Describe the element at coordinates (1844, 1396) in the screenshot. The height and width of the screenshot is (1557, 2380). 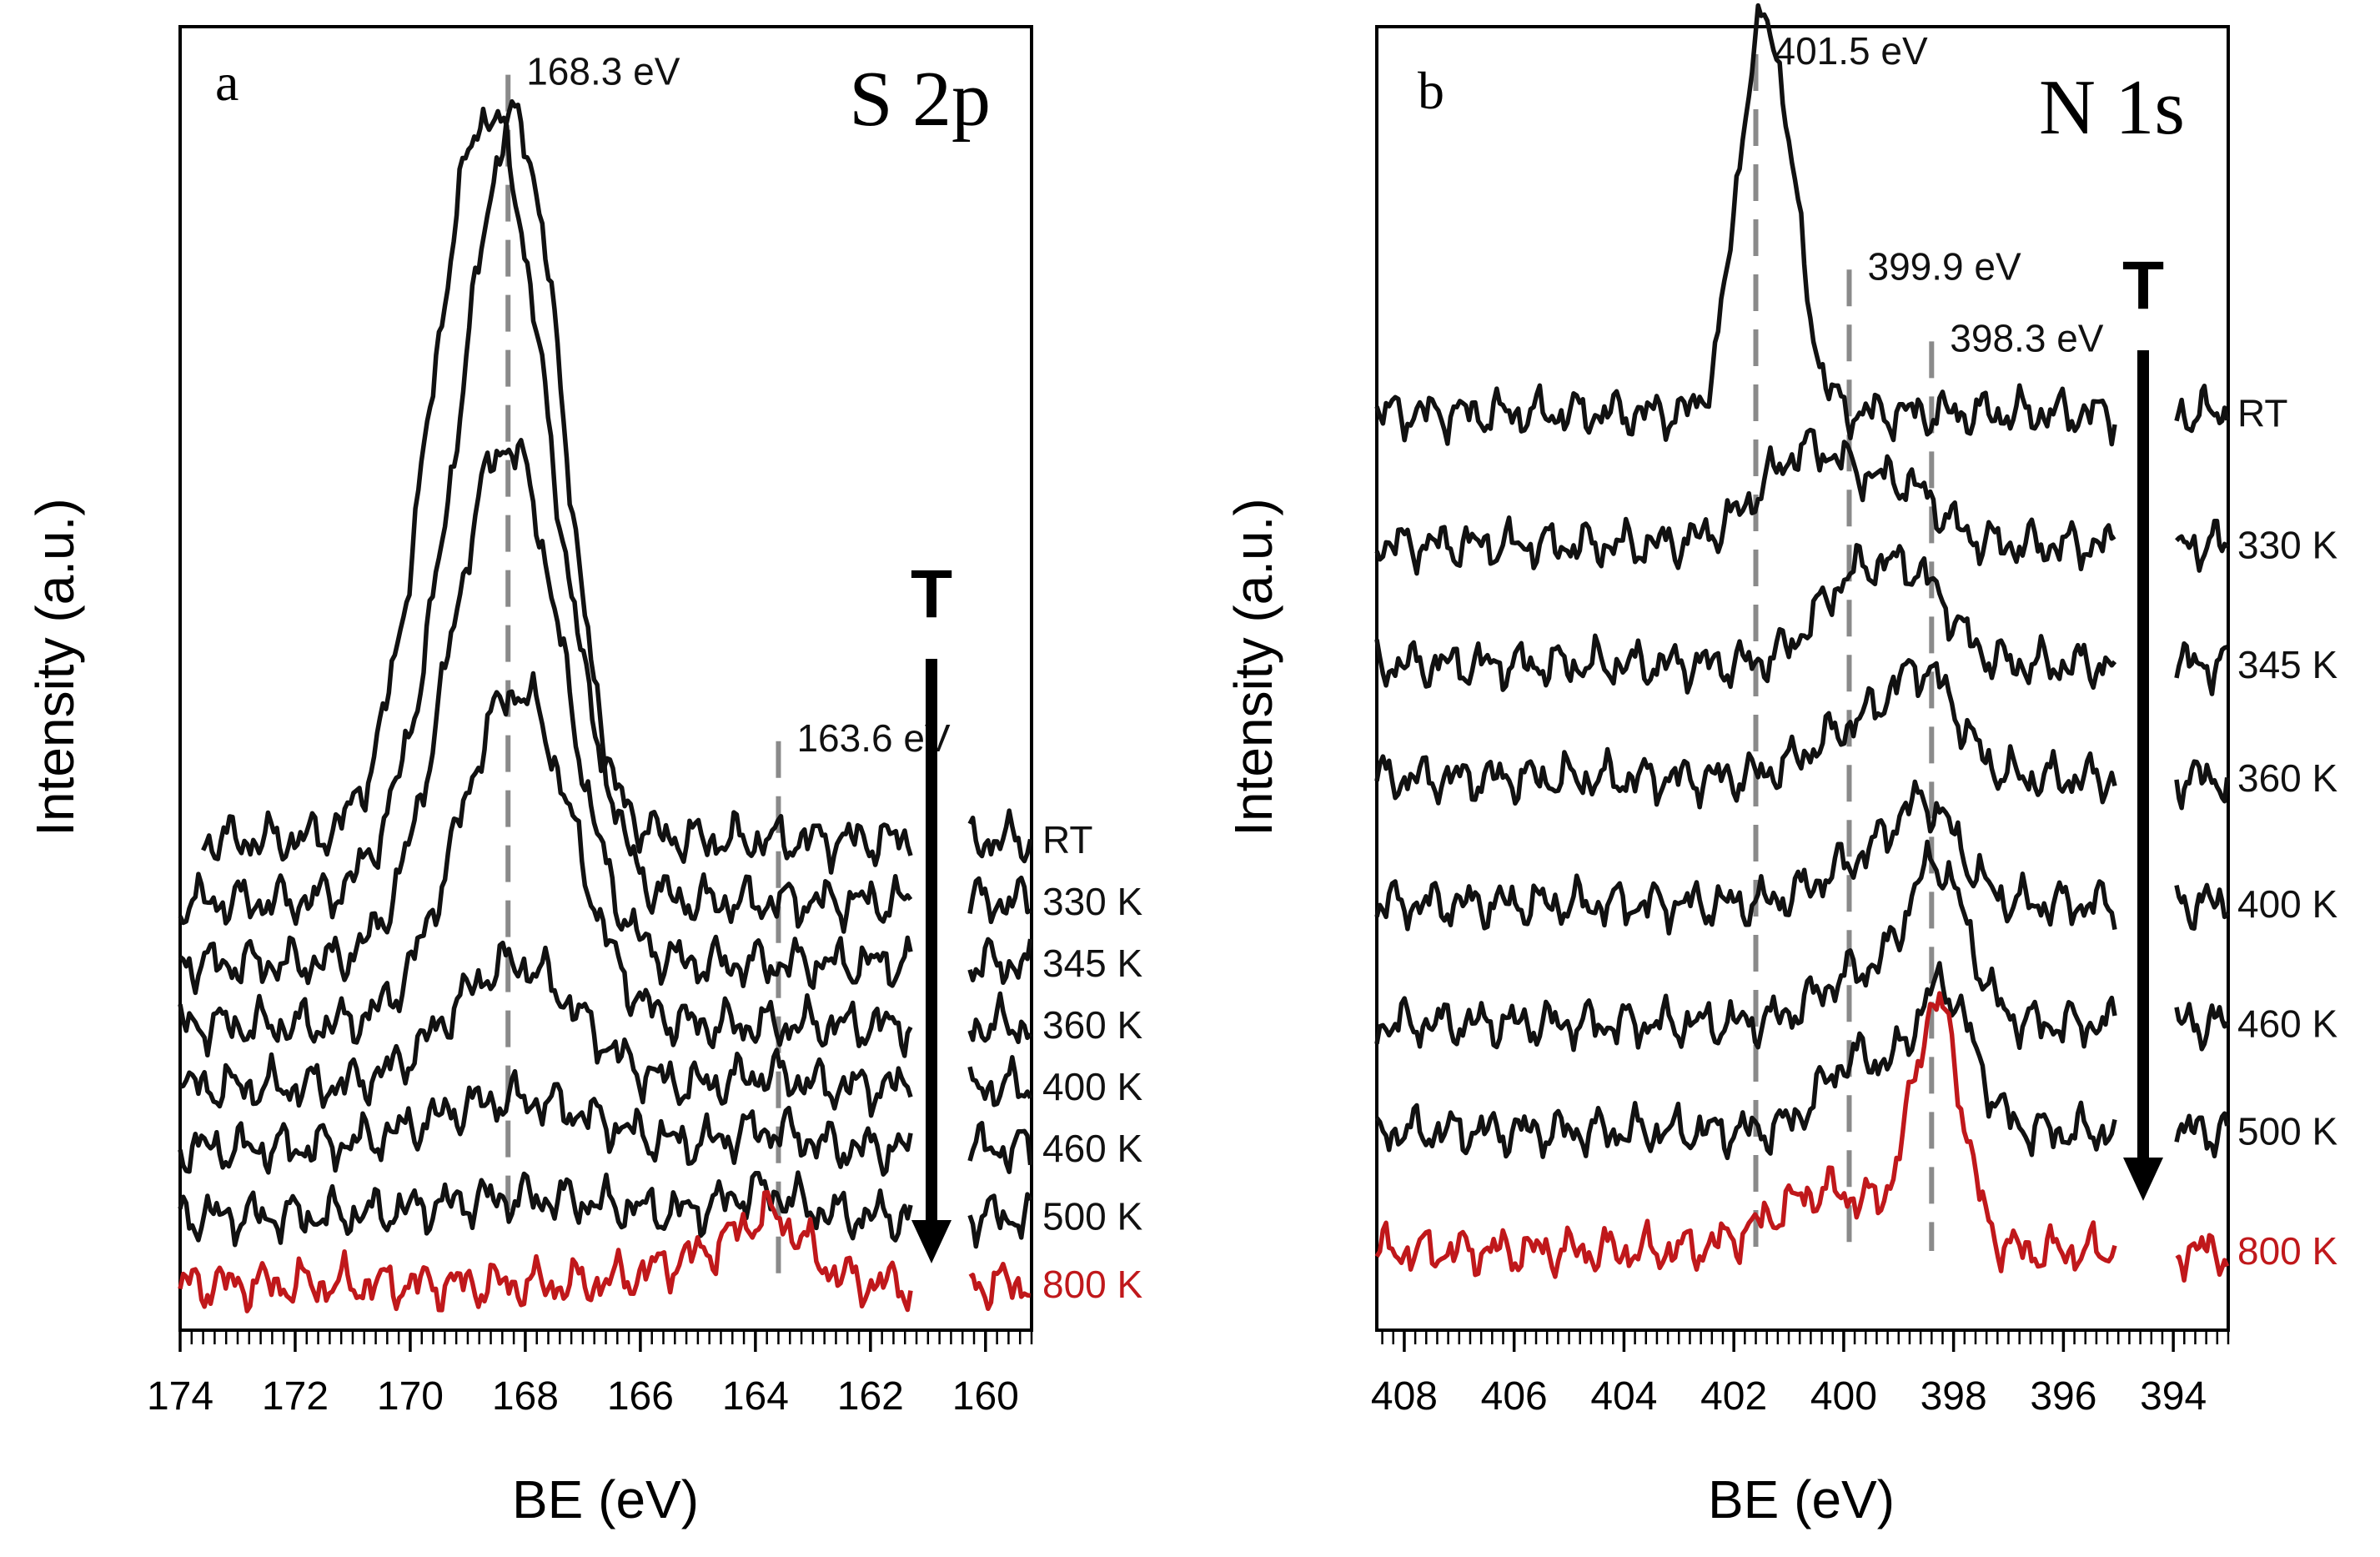
I see `x-tick-label: 400` at that location.